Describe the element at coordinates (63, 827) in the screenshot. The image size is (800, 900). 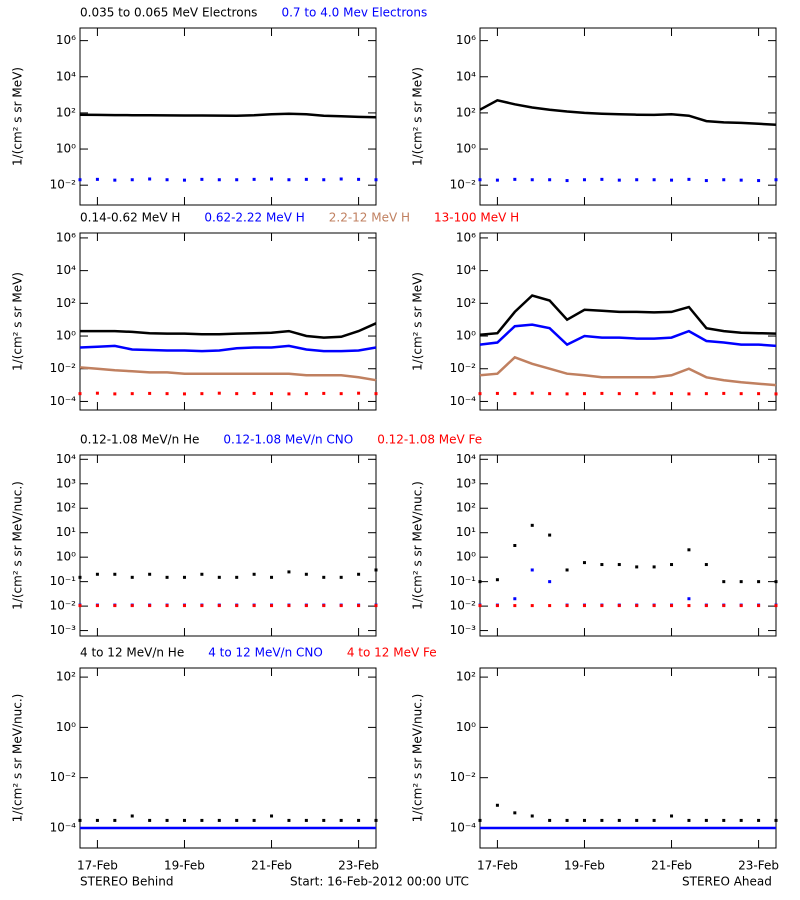
I see `y-tick-label: 10⁻⁴` at that location.